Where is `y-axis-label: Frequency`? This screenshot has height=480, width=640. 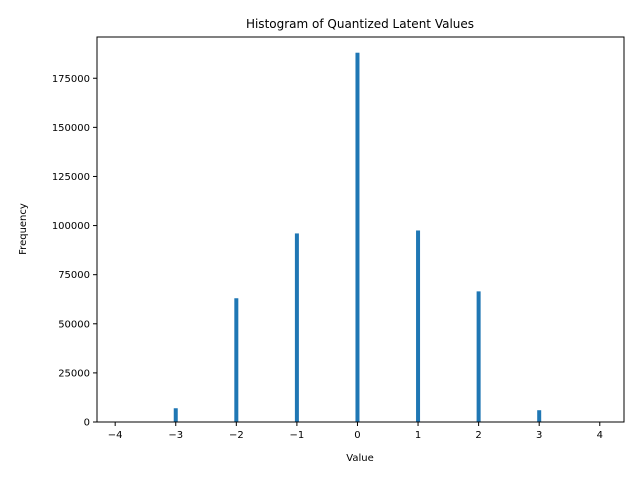 y-axis-label: Frequency is located at coordinates (23, 229).